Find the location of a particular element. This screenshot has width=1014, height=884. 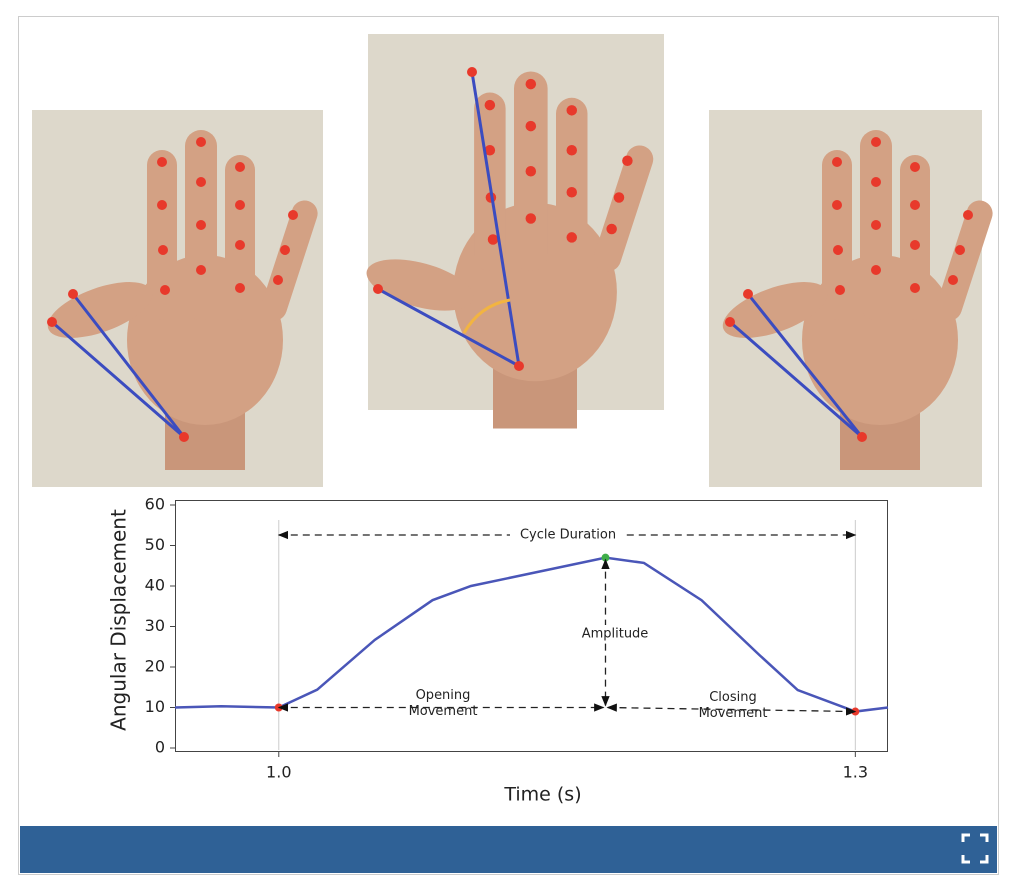

y-tick-label: 20 is located at coordinates (155, 666).